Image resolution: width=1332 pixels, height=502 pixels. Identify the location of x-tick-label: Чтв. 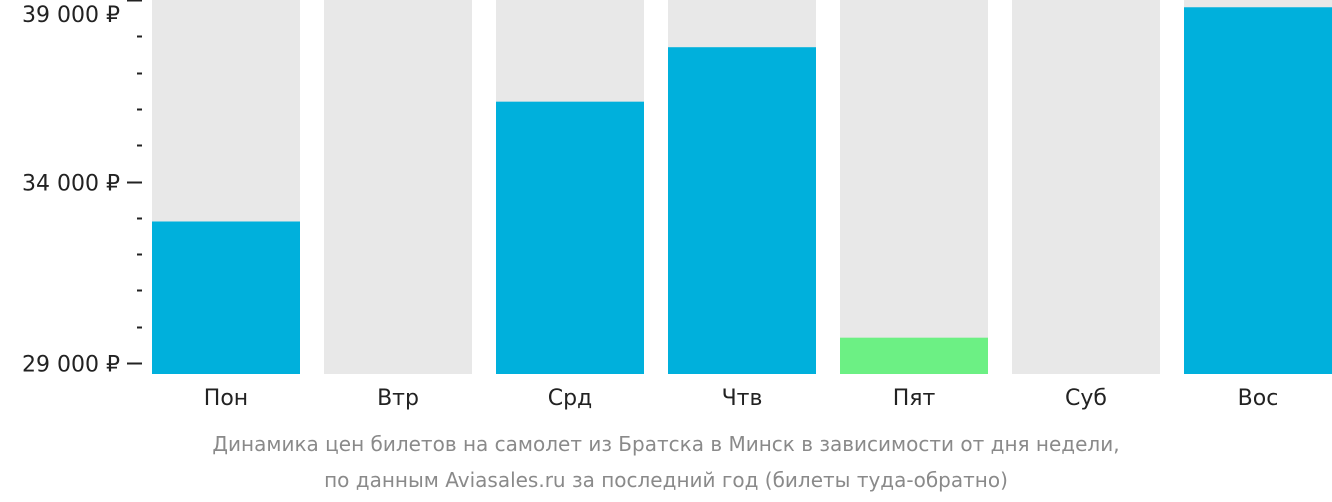
(742, 398).